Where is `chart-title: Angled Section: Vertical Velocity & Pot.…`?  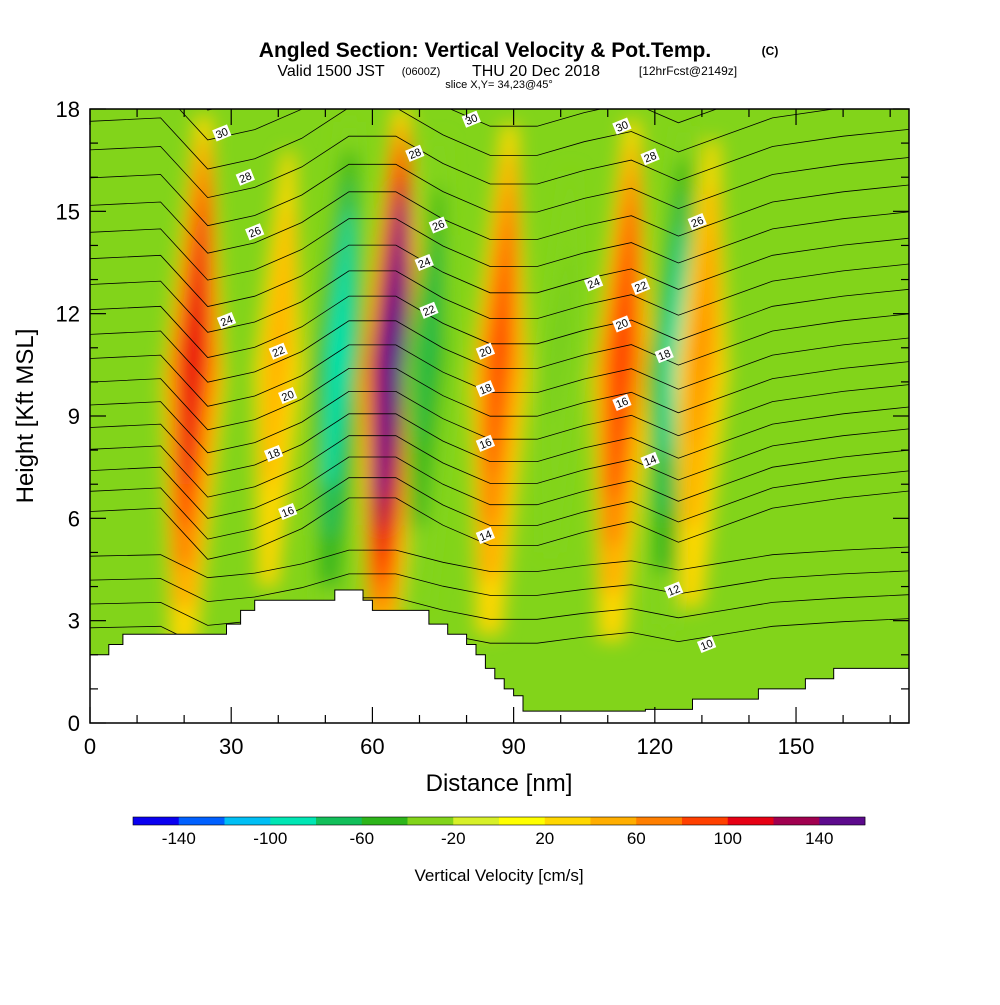 chart-title: Angled Section: Vertical Velocity & Pot.… is located at coordinates (485, 50).